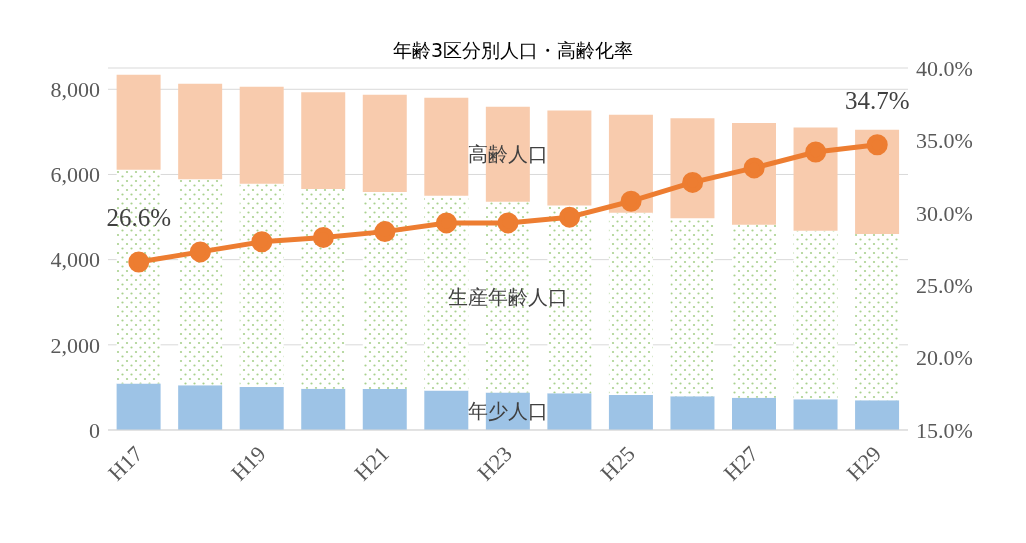 The image size is (1026, 543). What do you see at coordinates (944, 286) in the screenshot?
I see `y2-tick-label: 25.0%` at bounding box center [944, 286].